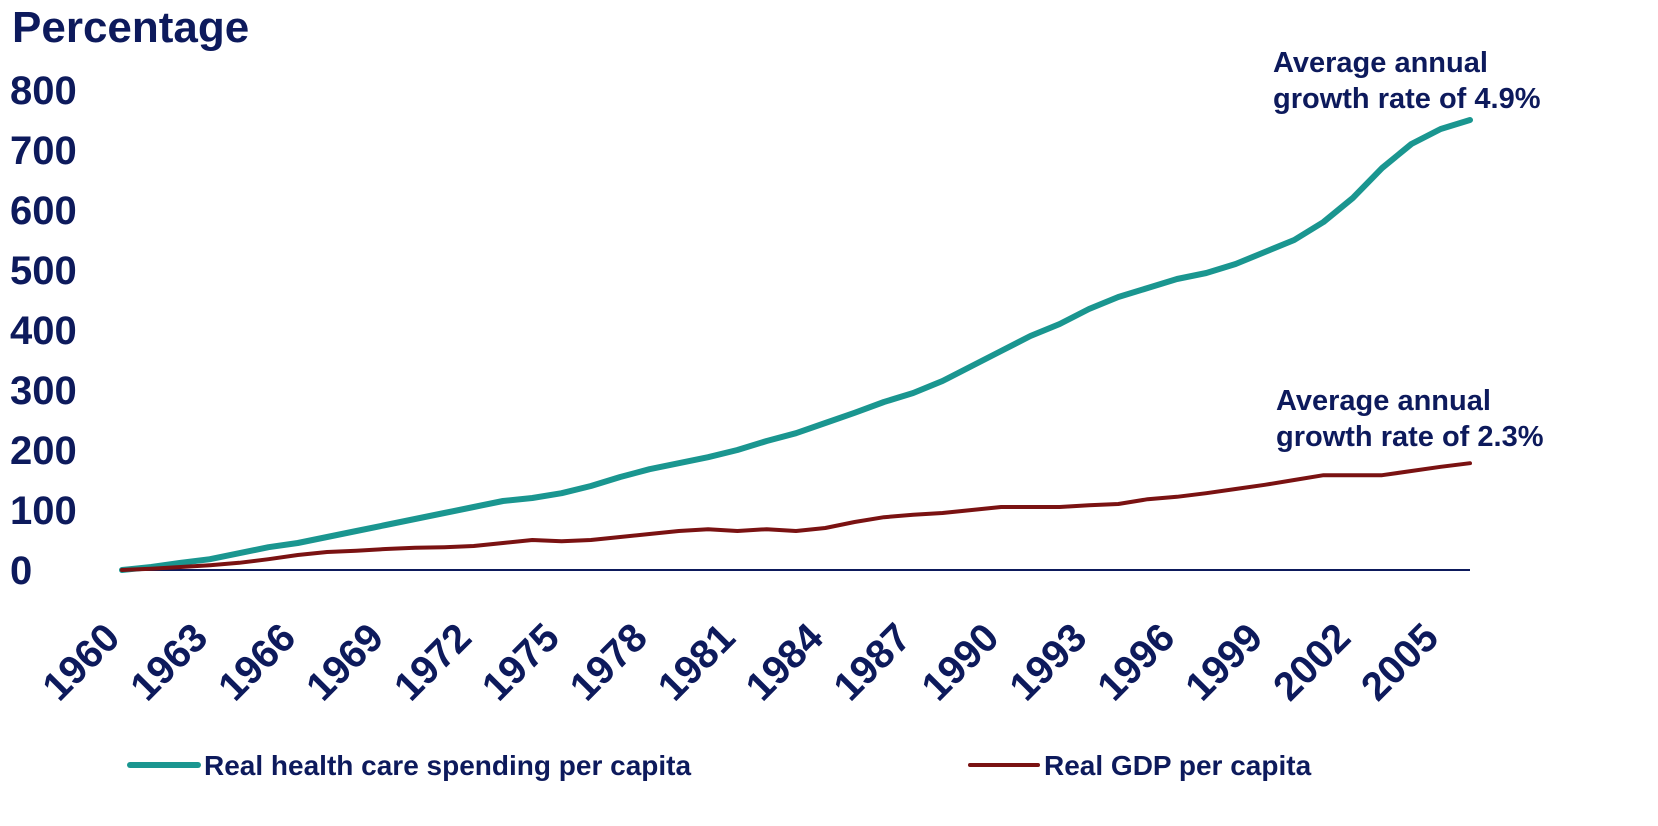 The height and width of the screenshot is (826, 1658). I want to click on y-tick-label: 300, so click(43, 391).